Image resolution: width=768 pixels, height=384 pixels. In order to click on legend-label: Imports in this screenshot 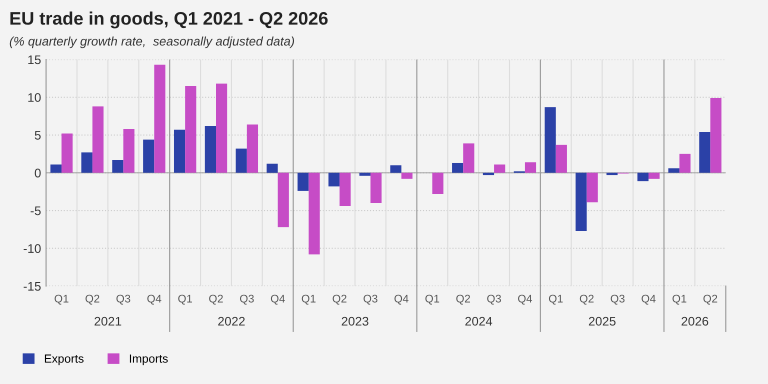, I will do `click(149, 360)`.